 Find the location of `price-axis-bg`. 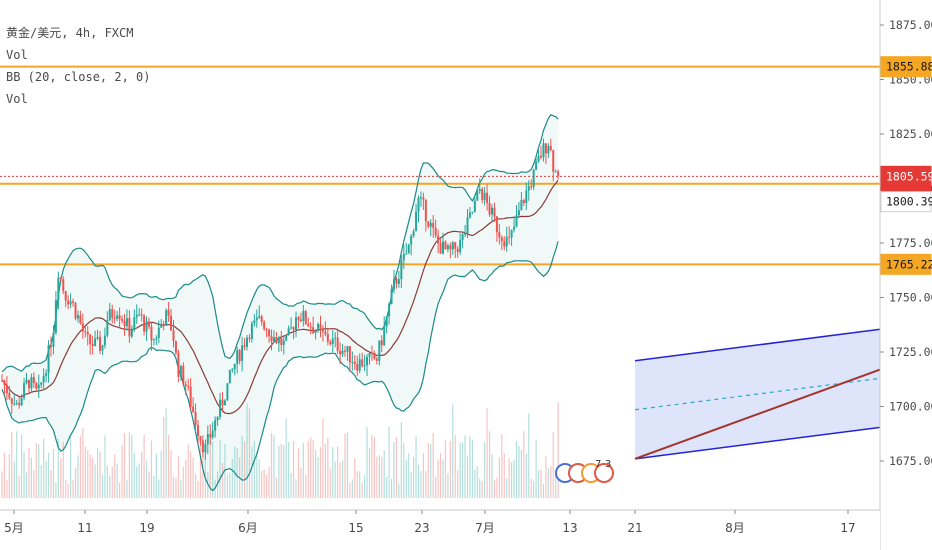

price-axis-bg is located at coordinates (906, 275).